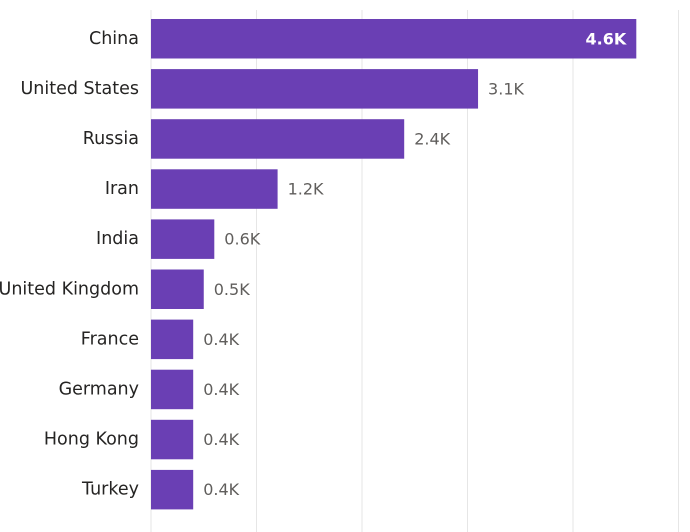 This screenshot has width=690, height=532. Describe the element at coordinates (69, 289) in the screenshot. I see `category-label: United Kingdom` at that location.